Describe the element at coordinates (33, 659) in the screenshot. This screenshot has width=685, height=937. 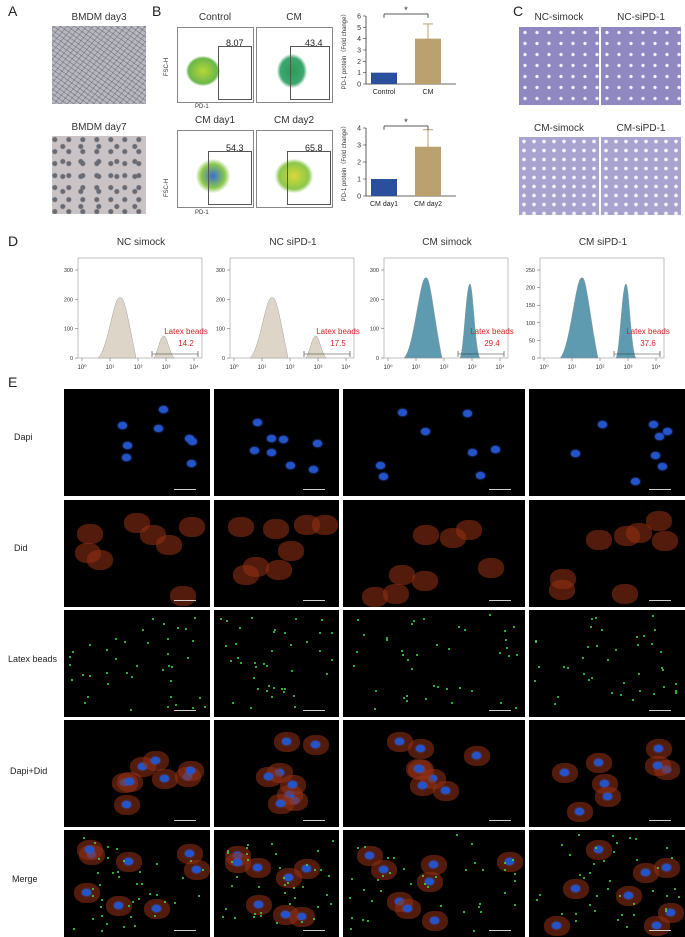
I see `row-label-latex-beads: Latex beads` at that location.